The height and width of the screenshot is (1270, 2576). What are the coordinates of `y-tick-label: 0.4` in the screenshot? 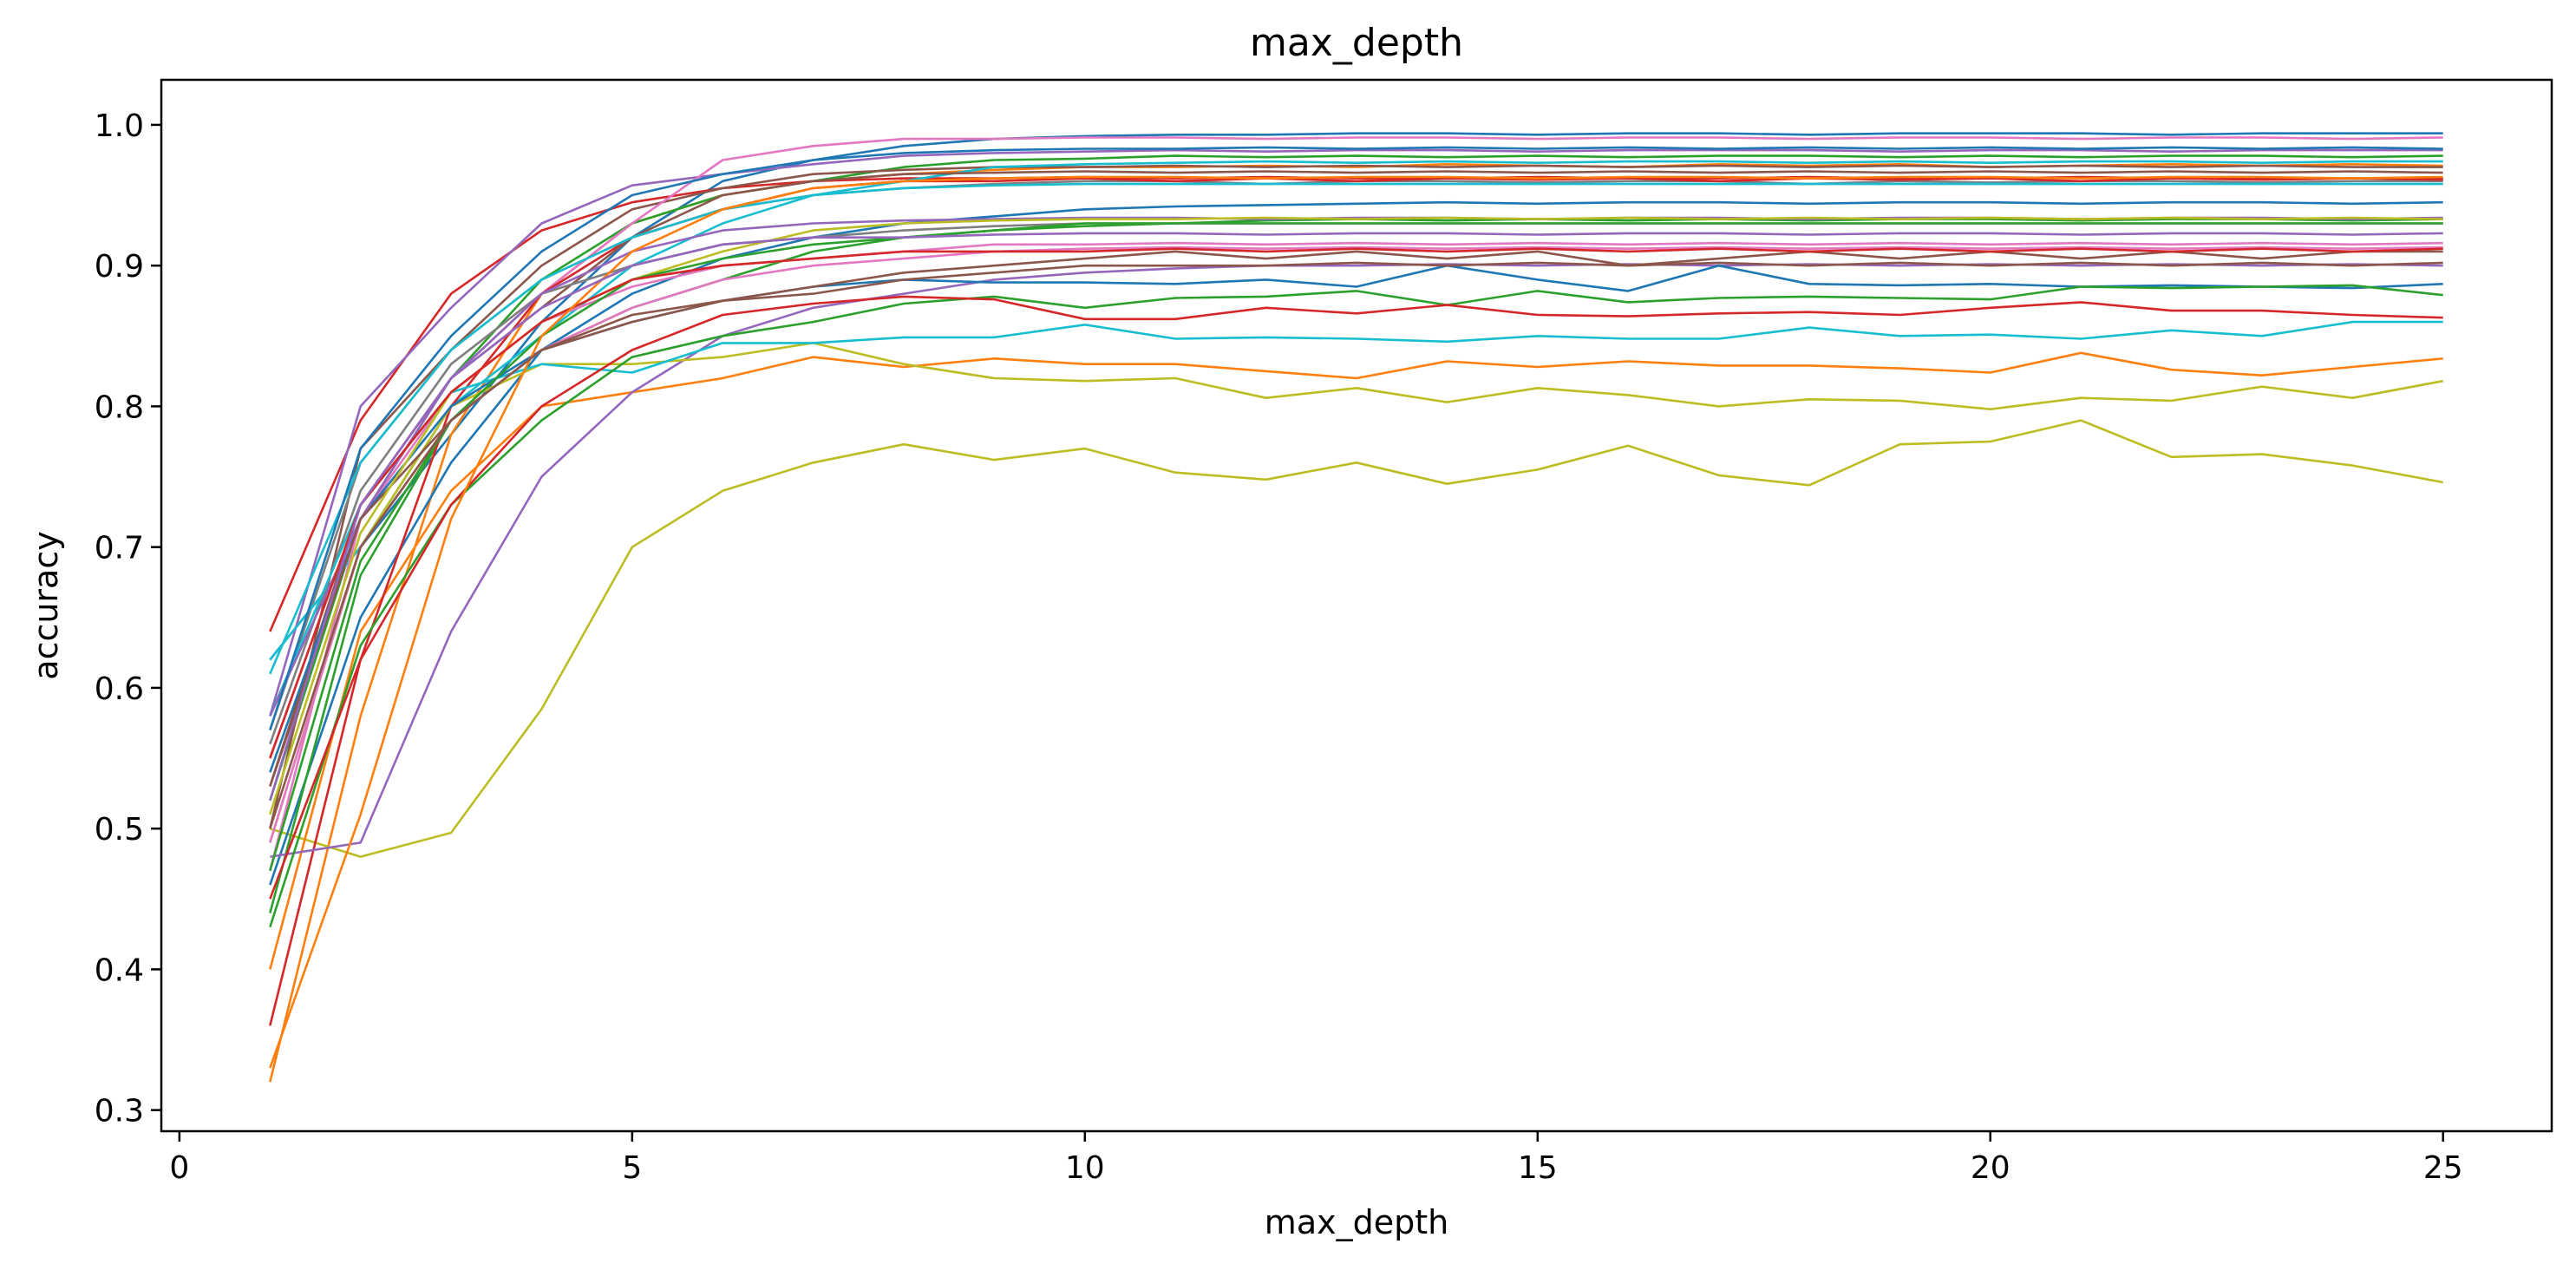 It's located at (119, 970).